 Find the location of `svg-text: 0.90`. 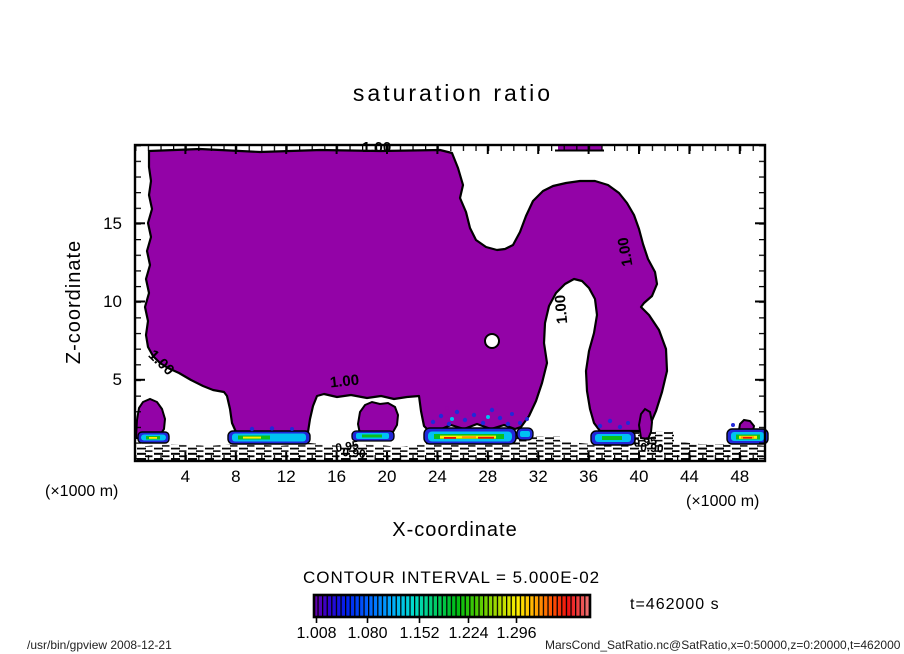

svg-text: 0.90 is located at coordinates (652, 448).